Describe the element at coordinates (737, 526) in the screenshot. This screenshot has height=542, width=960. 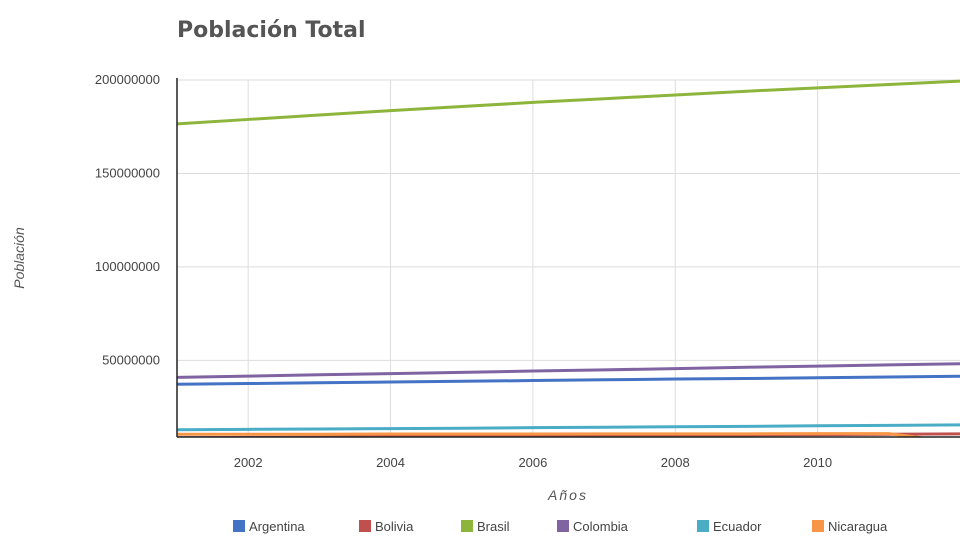
I see `legend-label-ecuador: Ecuador` at that location.